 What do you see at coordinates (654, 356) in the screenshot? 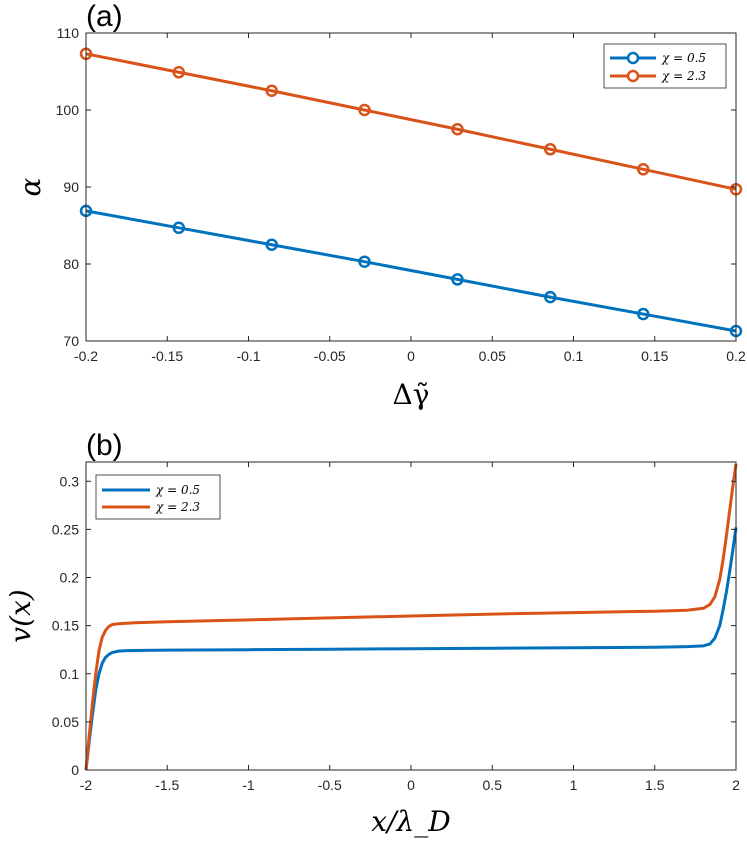
I see `x-tick-label: 0.15` at bounding box center [654, 356].